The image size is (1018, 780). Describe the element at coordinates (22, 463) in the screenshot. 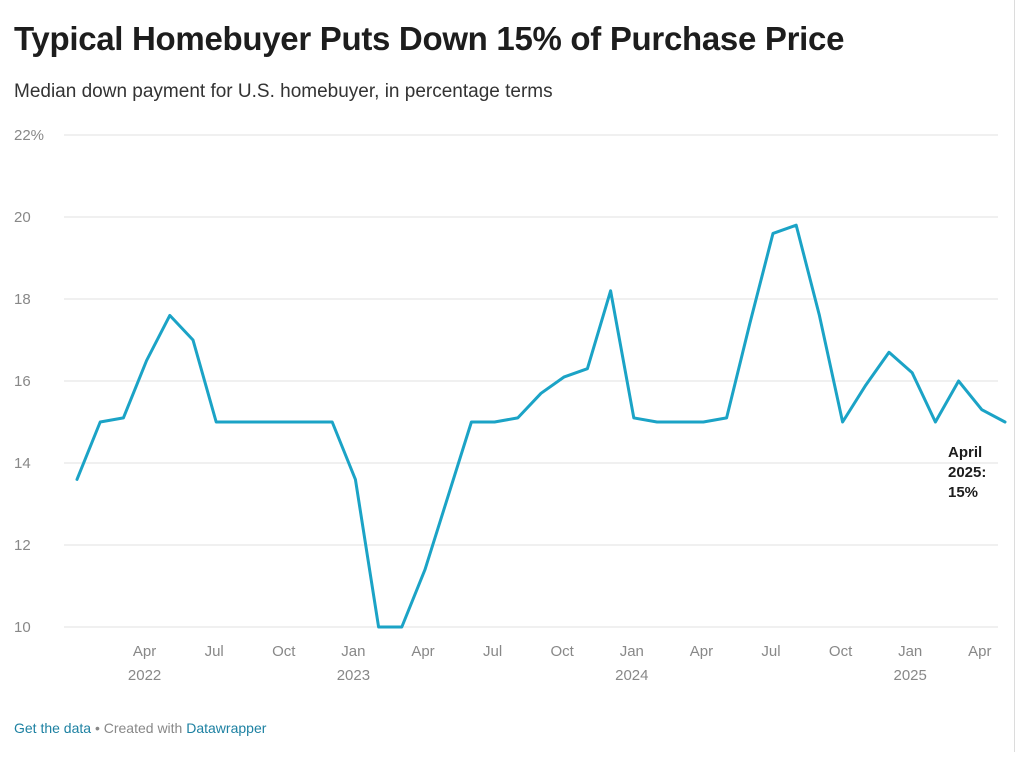

I see `y-tick-label: 14` at that location.